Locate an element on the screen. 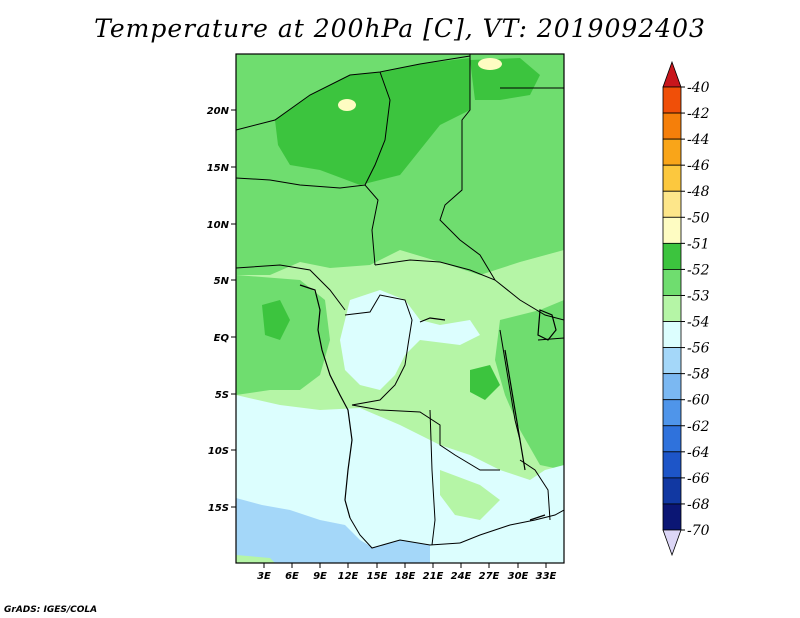 Image resolution: width=800 pixels, height=618 pixels. colorbar-label: -40 is located at coordinates (698, 88).